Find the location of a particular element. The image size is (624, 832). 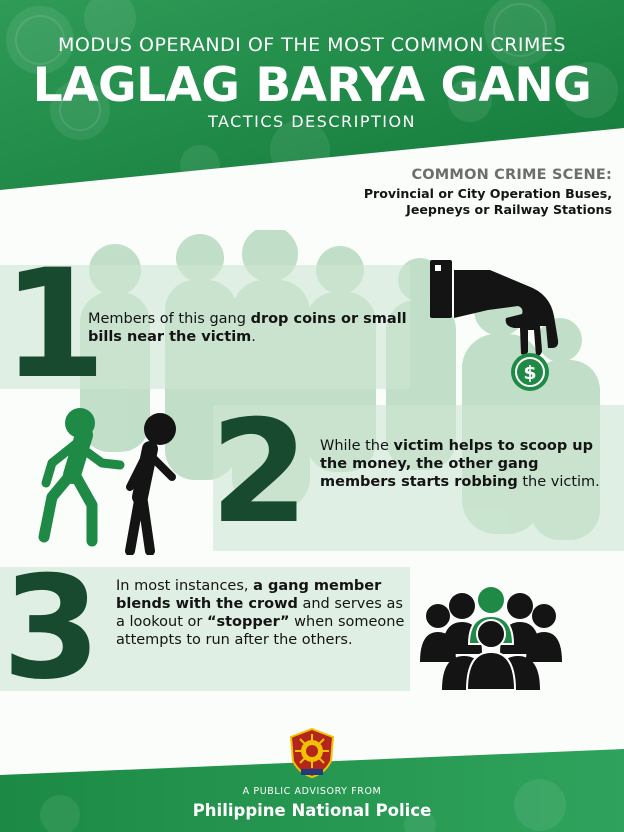

step-1-segment: . is located at coordinates (253, 337).